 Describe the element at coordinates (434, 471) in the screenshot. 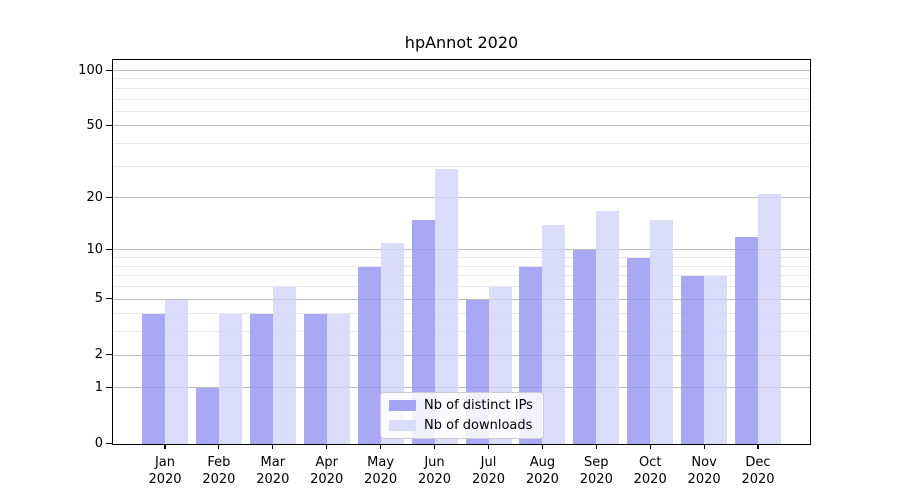

I see `x-tick-label: Jun 2020` at that location.